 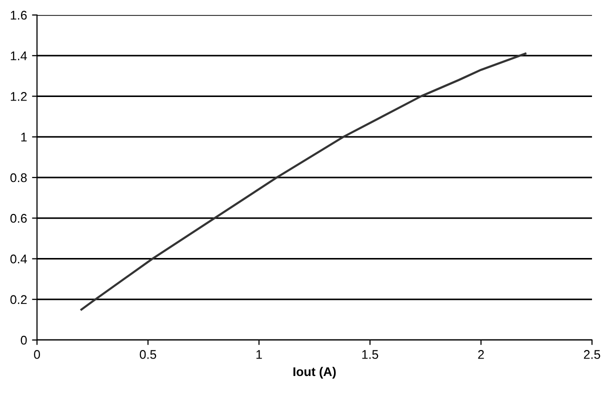 I want to click on y-tick-label: 0.2, so click(x=18, y=299).